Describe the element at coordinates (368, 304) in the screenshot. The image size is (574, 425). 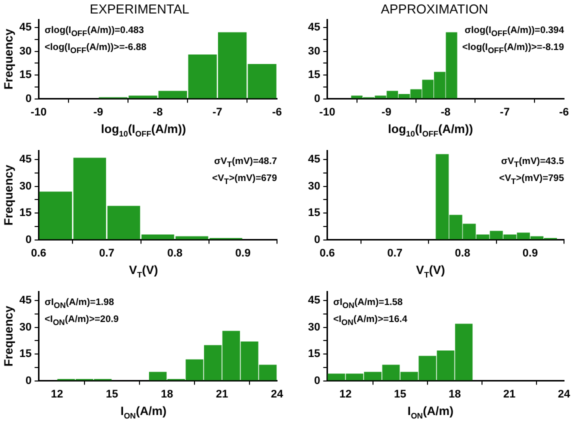
I see `annotation: σI$_{ON}$(A/m)=1.58` at that location.